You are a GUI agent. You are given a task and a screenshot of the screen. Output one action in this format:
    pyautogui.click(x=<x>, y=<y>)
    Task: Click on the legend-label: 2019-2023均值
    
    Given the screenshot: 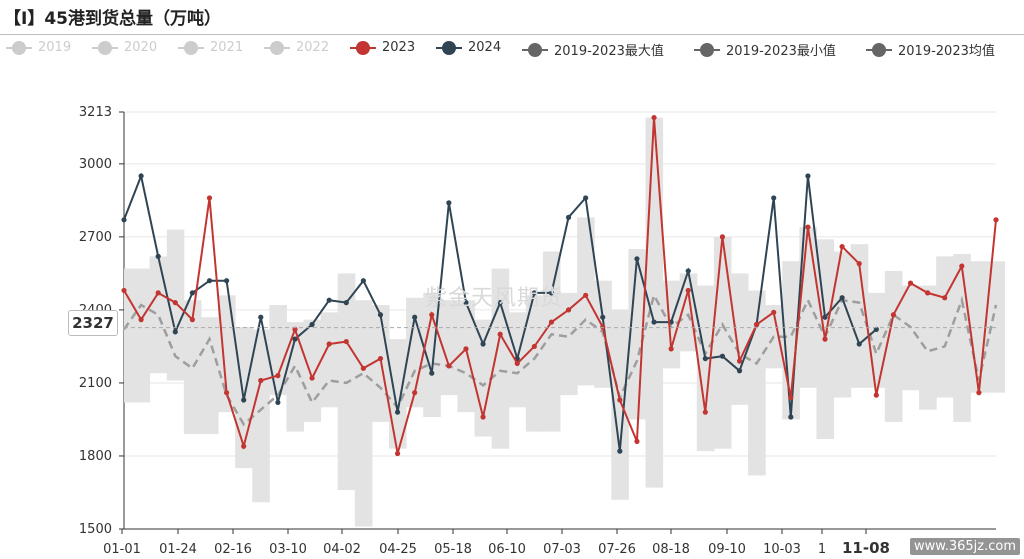 What is the action you would take?
    pyautogui.click(x=946, y=51)
    